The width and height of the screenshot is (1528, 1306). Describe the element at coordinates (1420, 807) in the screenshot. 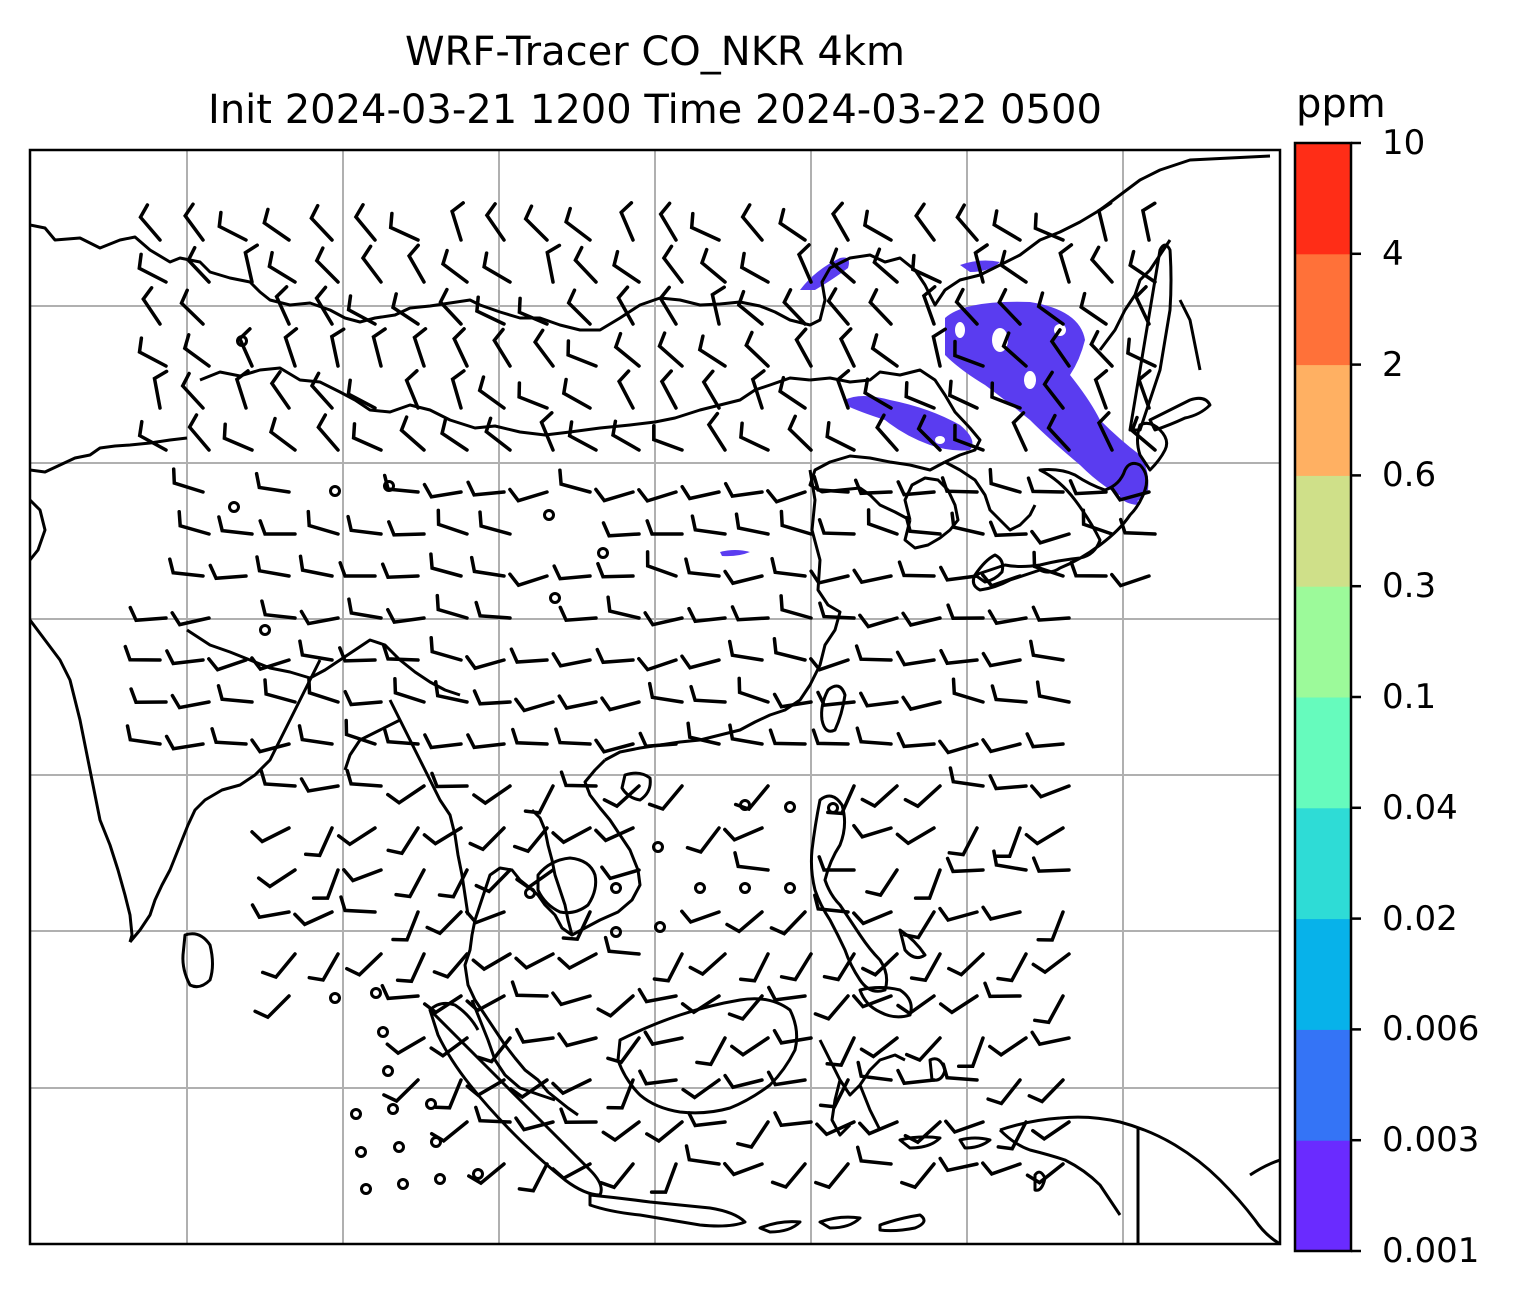

I see `colorbar-tick-label: 0.04` at that location.